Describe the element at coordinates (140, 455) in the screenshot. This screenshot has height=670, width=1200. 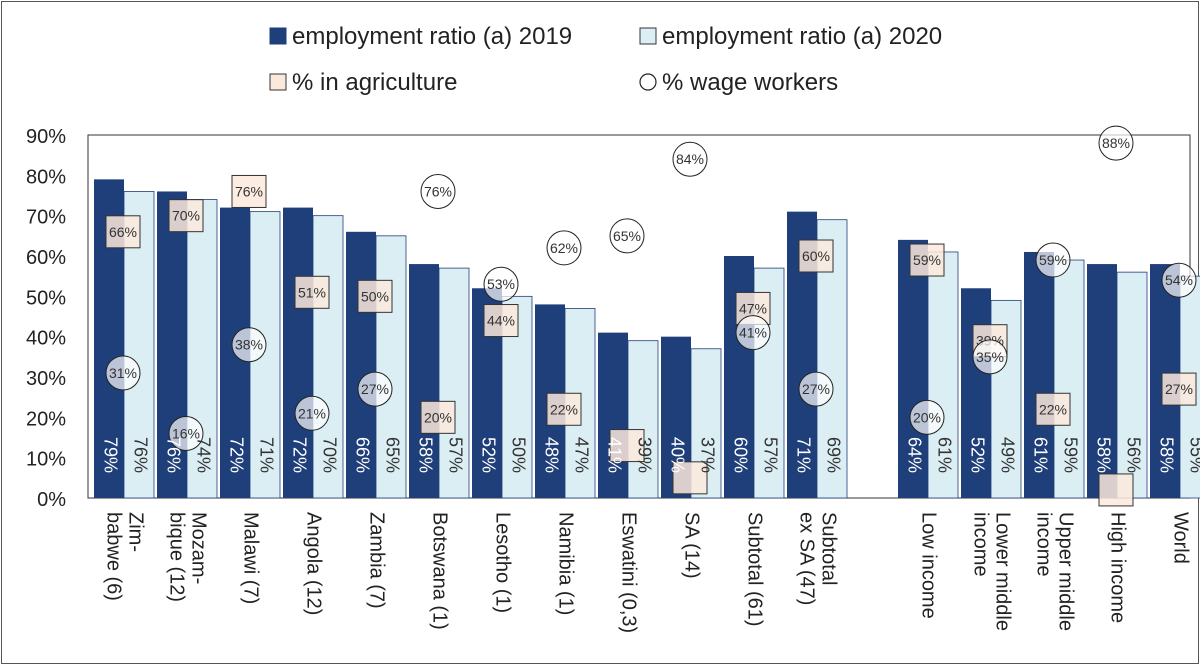
I see `bar-2020-value-label: 76%` at that location.